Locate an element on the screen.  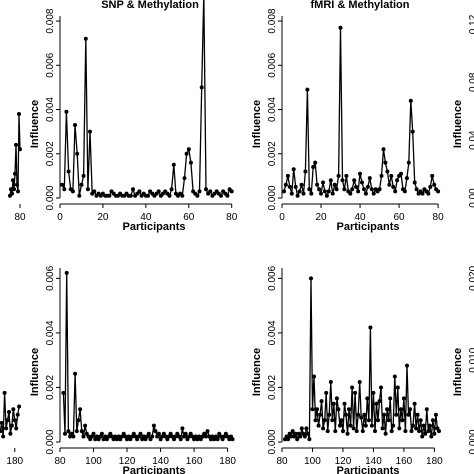
y-tick-label: 0.002 is located at coordinates (50, 153).